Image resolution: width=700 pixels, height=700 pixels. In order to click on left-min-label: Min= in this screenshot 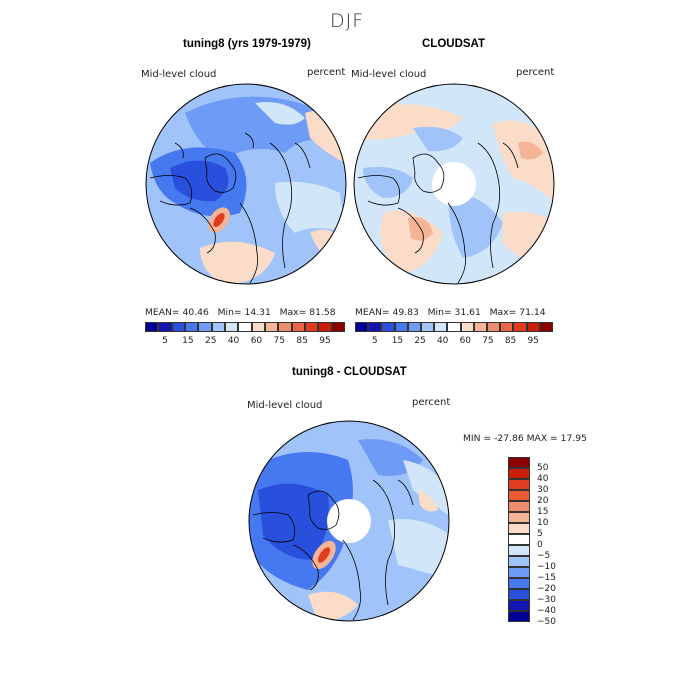, I will do `click(229, 312)`.